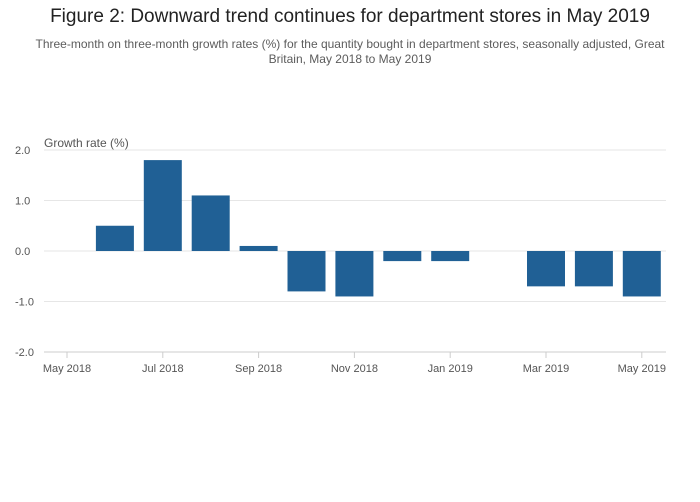  I want to click on y-tick-label: 0.0, so click(22, 252).